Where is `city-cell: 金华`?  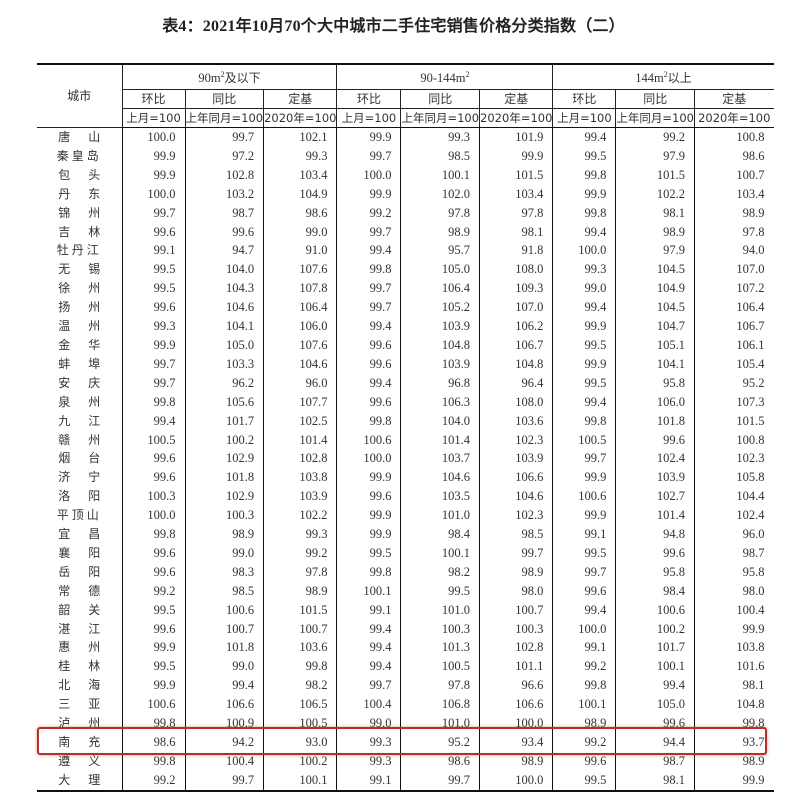
city-cell: 金华 is located at coordinates (79, 345).